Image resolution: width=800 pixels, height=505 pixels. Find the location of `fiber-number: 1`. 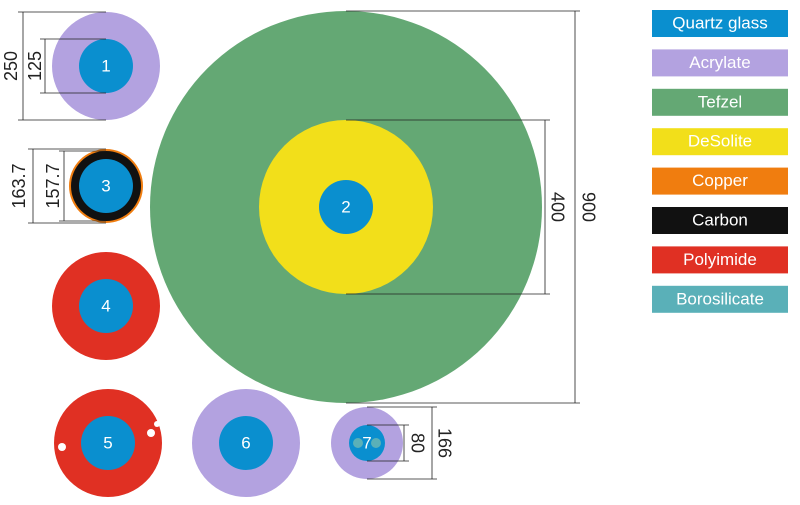

fiber-number: 1 is located at coordinates (105, 65).